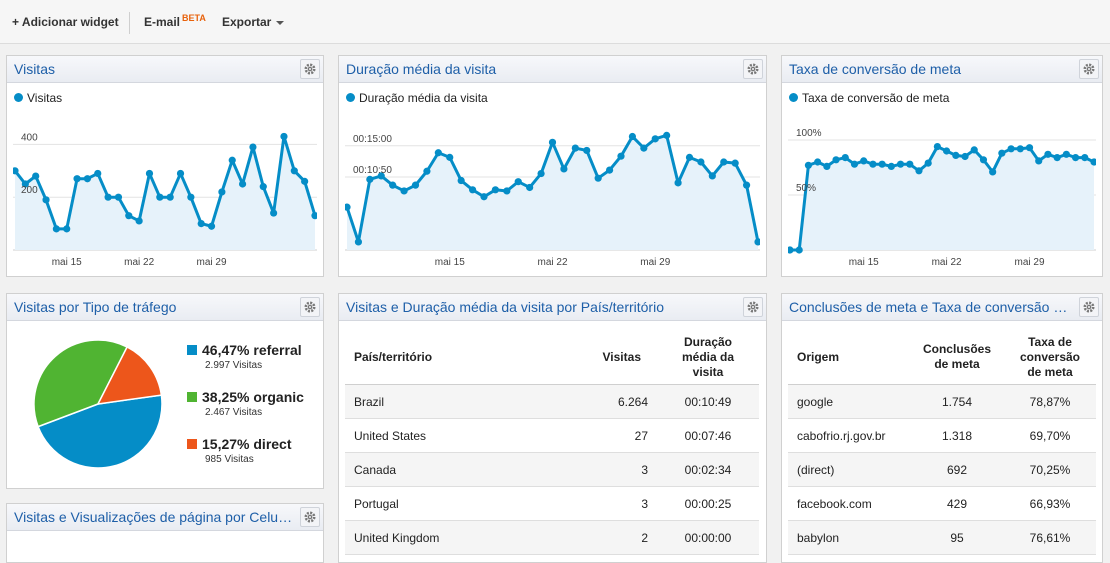 Image resolution: width=1110 pixels, height=563 pixels. I want to click on chart-legend: Taxa de conversão de meta, so click(869, 98).